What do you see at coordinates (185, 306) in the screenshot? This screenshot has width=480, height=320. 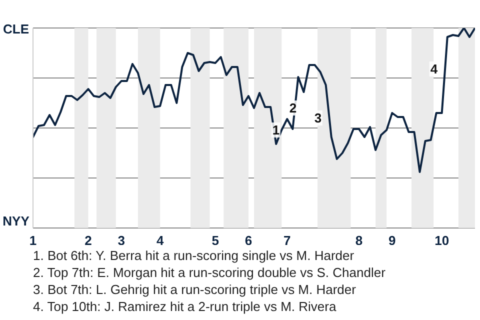 I see `text: 4. Top 10th: J. Ramirez hit a 2-run triple vs M. Rivera` at bounding box center [185, 306].